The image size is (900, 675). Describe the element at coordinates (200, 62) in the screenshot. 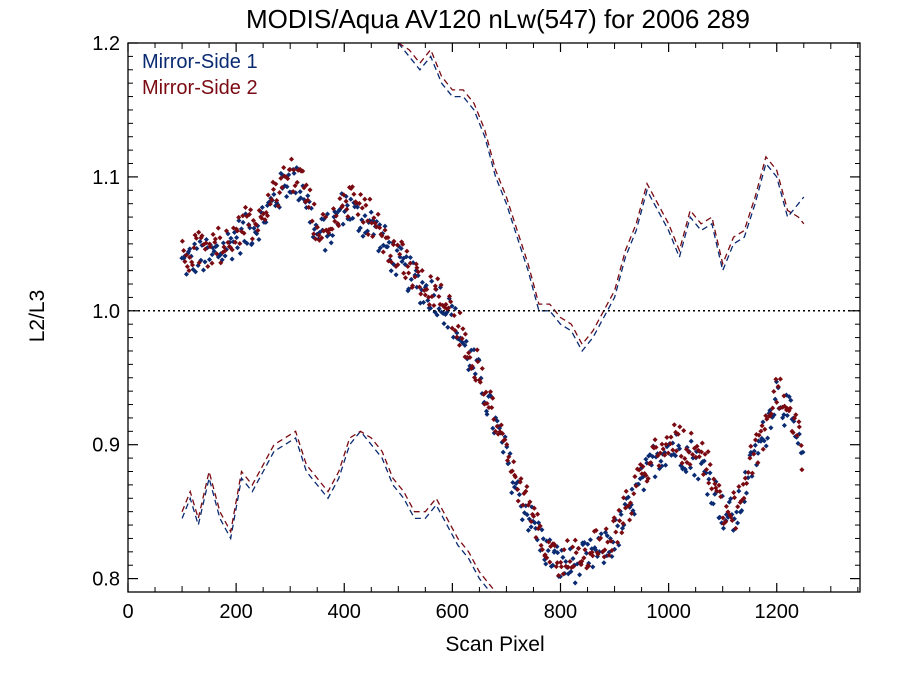

I see `legend-mirror-side-1: Mirror-Side 1` at that location.